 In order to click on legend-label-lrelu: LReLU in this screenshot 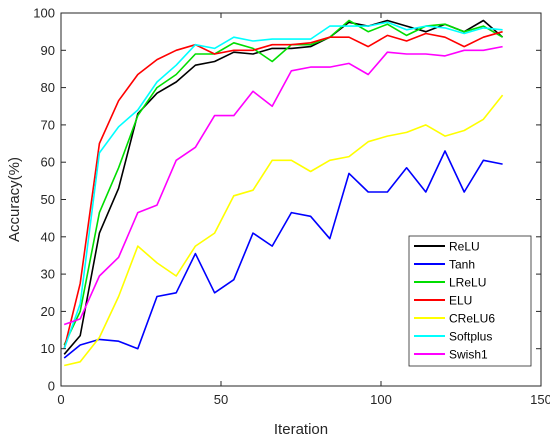, I will do `click(467, 283)`.